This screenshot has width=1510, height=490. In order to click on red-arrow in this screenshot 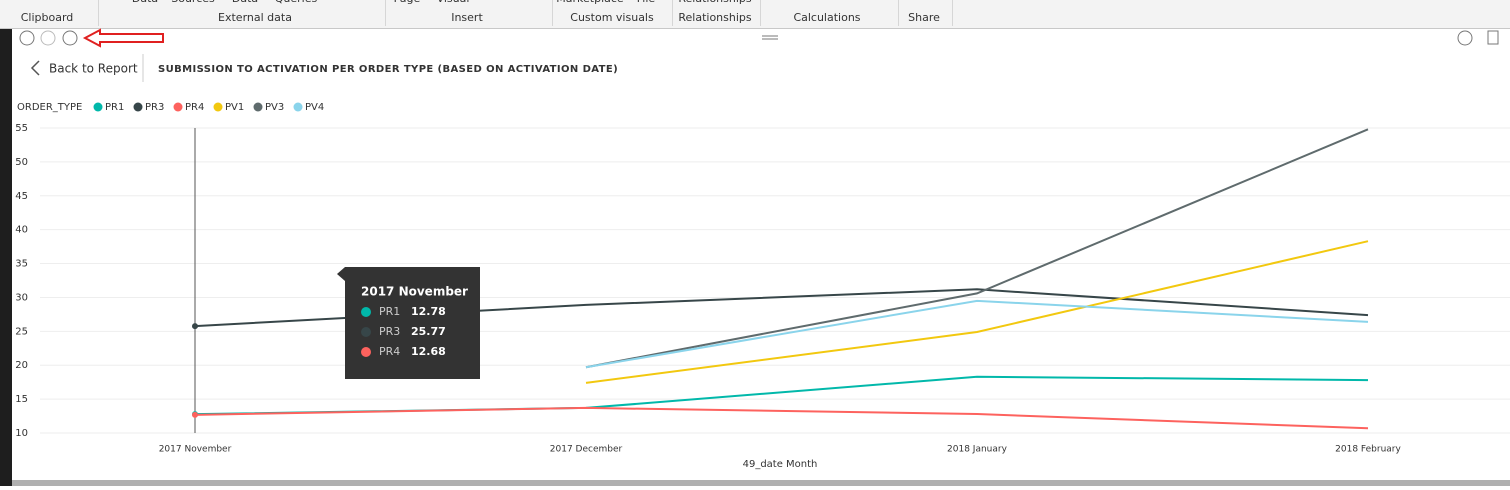, I will do `click(123, 38)`.